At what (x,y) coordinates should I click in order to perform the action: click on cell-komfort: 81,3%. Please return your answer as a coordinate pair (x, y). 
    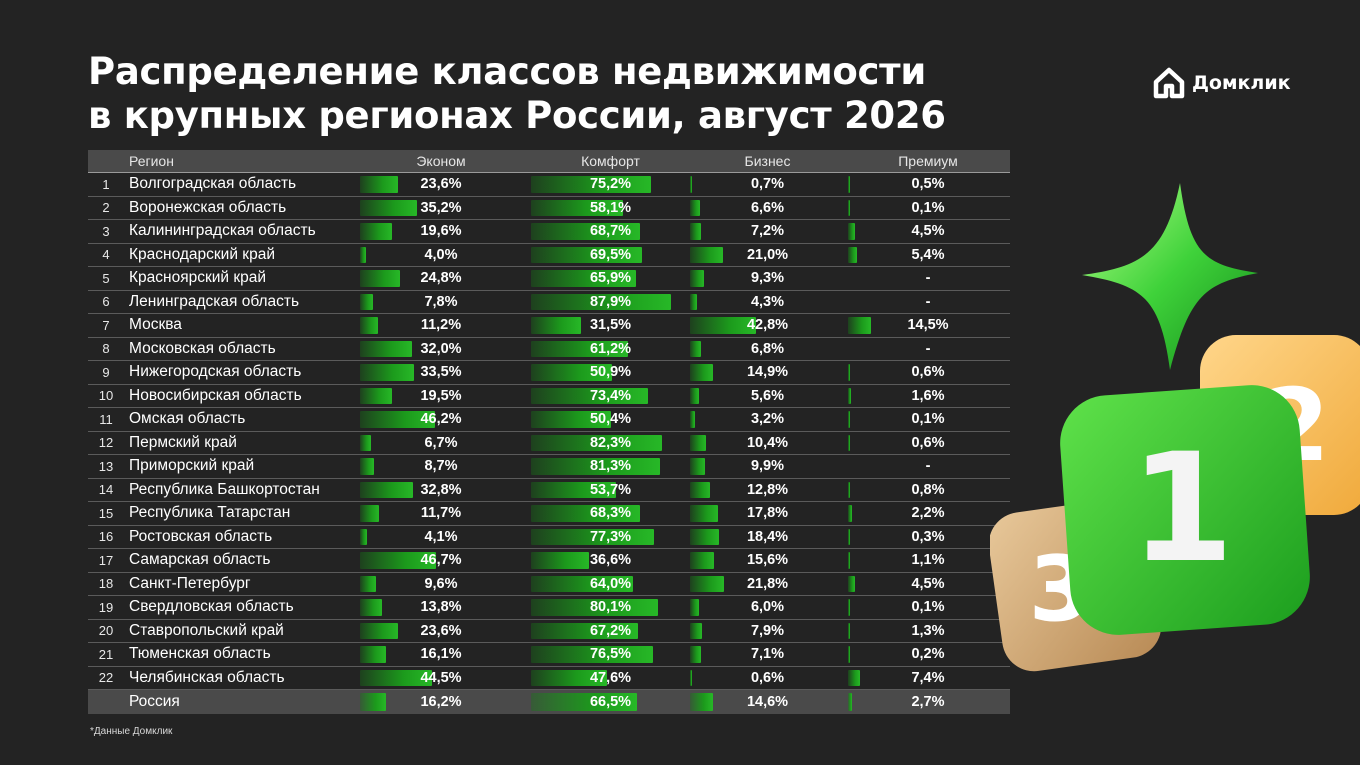
    Looking at the image, I should click on (610, 466).